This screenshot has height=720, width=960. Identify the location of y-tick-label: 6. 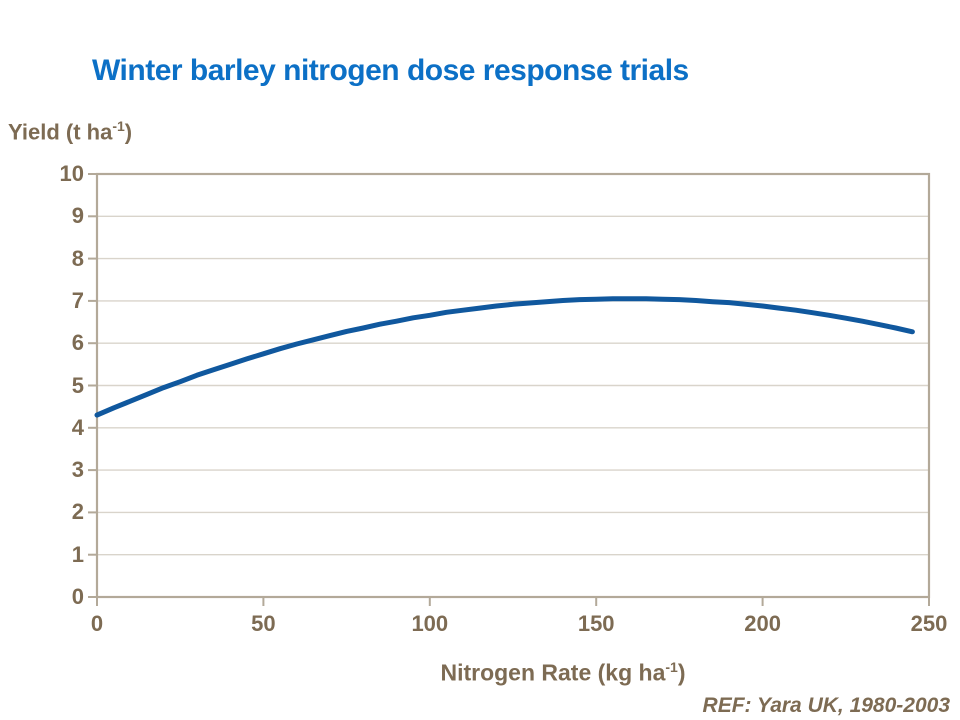
(77, 343).